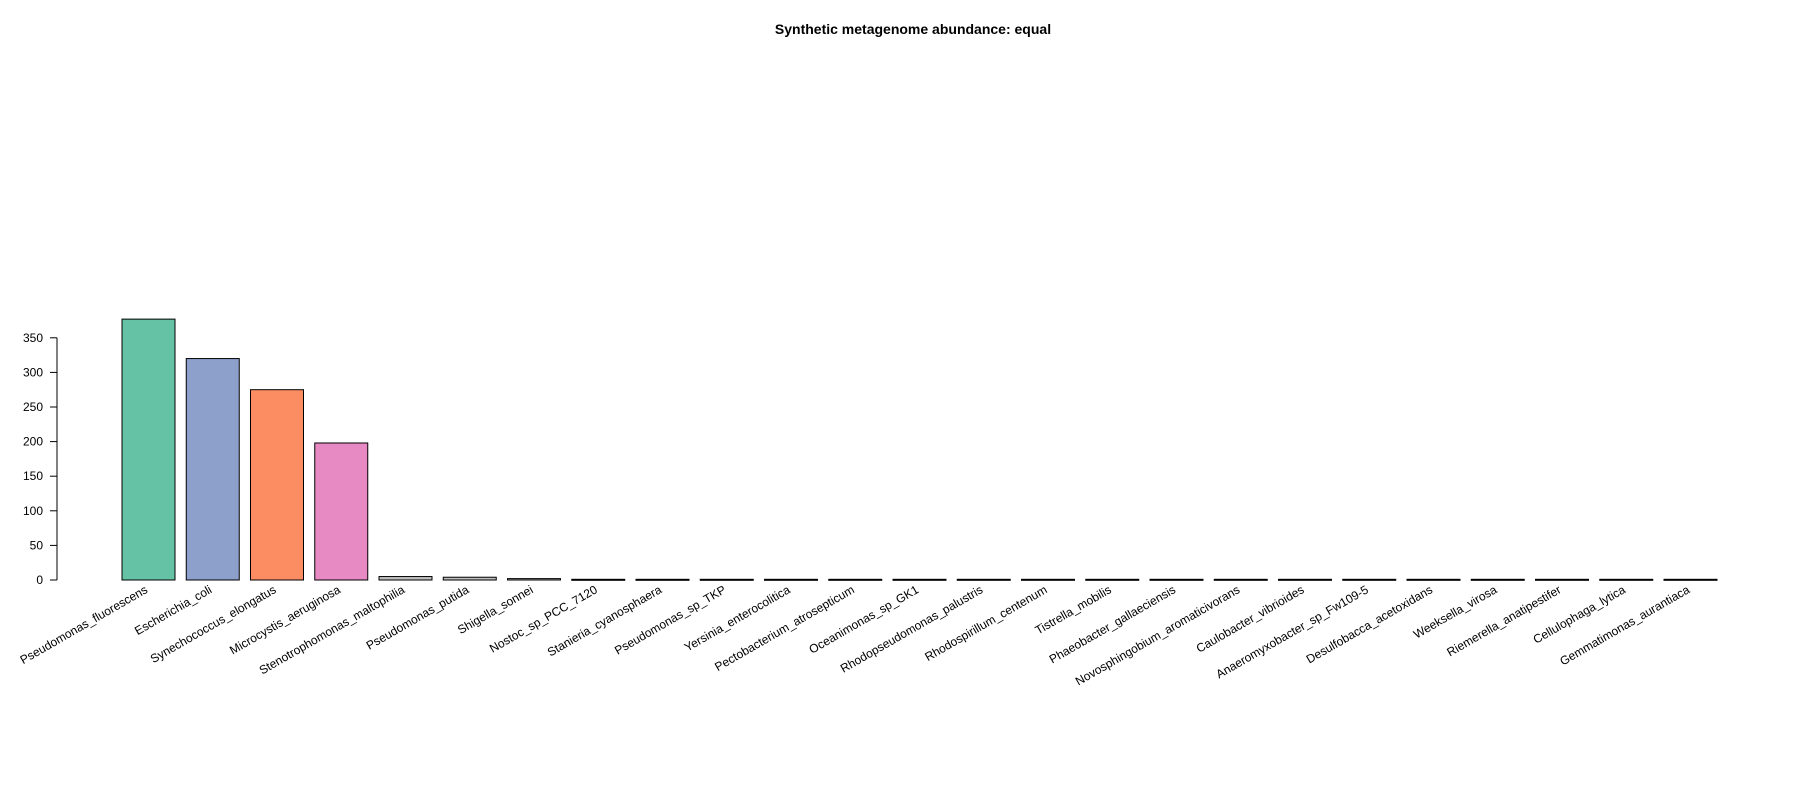  I want to click on y-tick-label: 50, so click(37, 545).